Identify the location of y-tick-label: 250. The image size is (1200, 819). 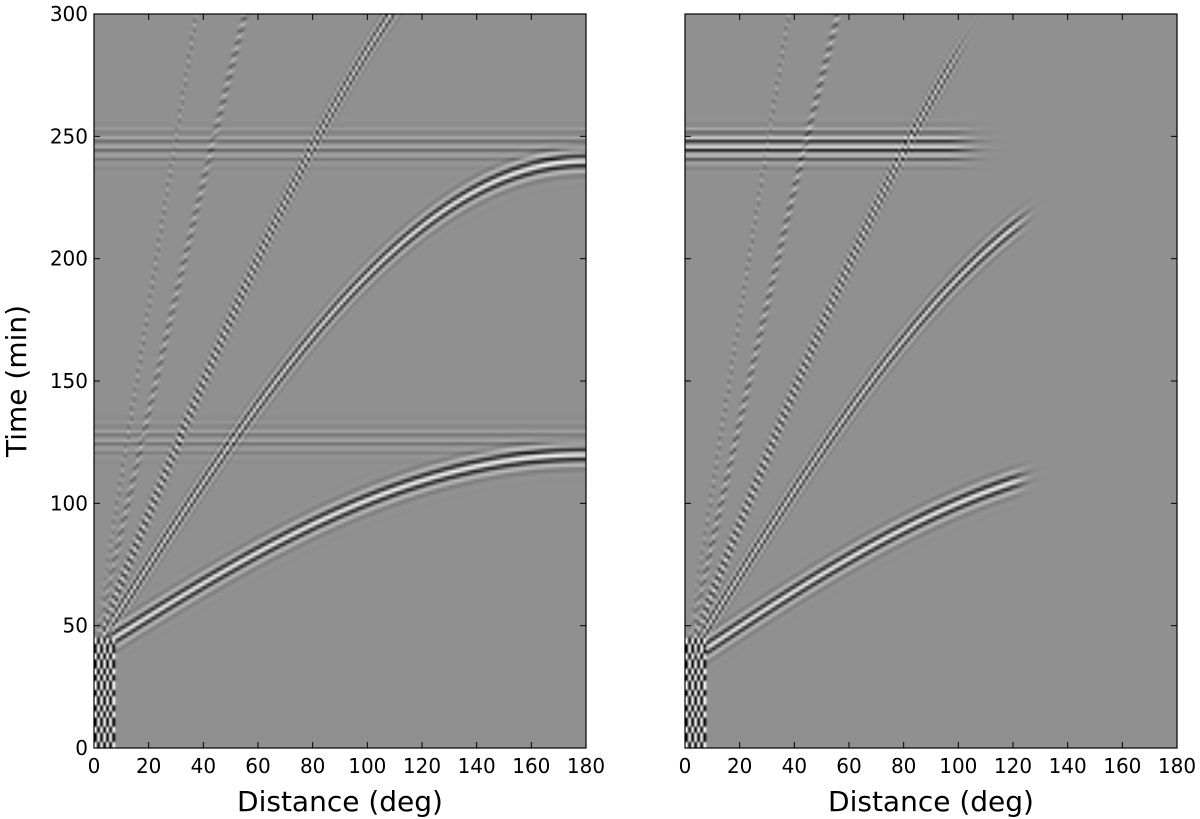
(69, 136).